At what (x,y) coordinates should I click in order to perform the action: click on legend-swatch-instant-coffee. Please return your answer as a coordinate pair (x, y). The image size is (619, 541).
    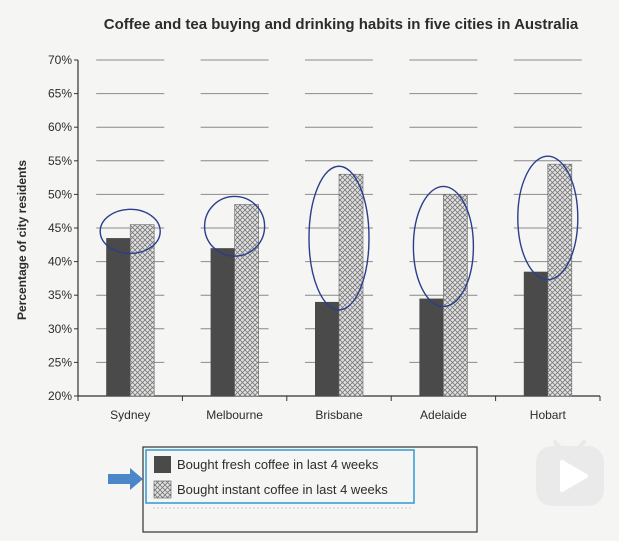
    Looking at the image, I should click on (162, 489).